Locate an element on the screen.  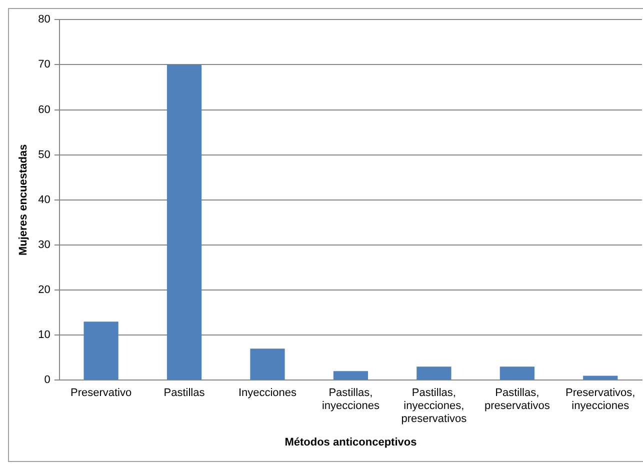
y-tick-label: 60 is located at coordinates (44, 110).